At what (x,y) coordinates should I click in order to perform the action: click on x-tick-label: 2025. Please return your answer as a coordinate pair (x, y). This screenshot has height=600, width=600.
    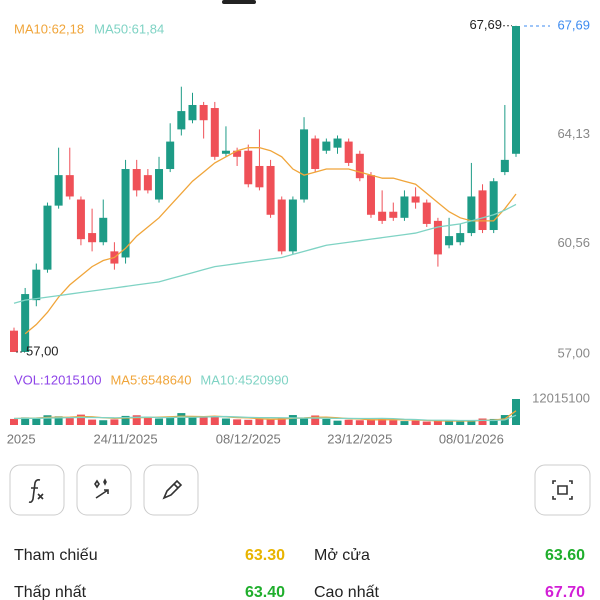
    Looking at the image, I should click on (21, 438).